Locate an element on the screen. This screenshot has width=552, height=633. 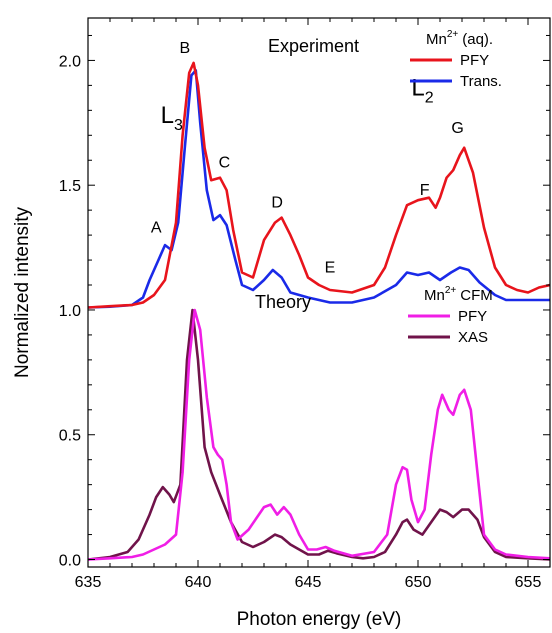
edge-label-l3: L3 is located at coordinates (172, 118).